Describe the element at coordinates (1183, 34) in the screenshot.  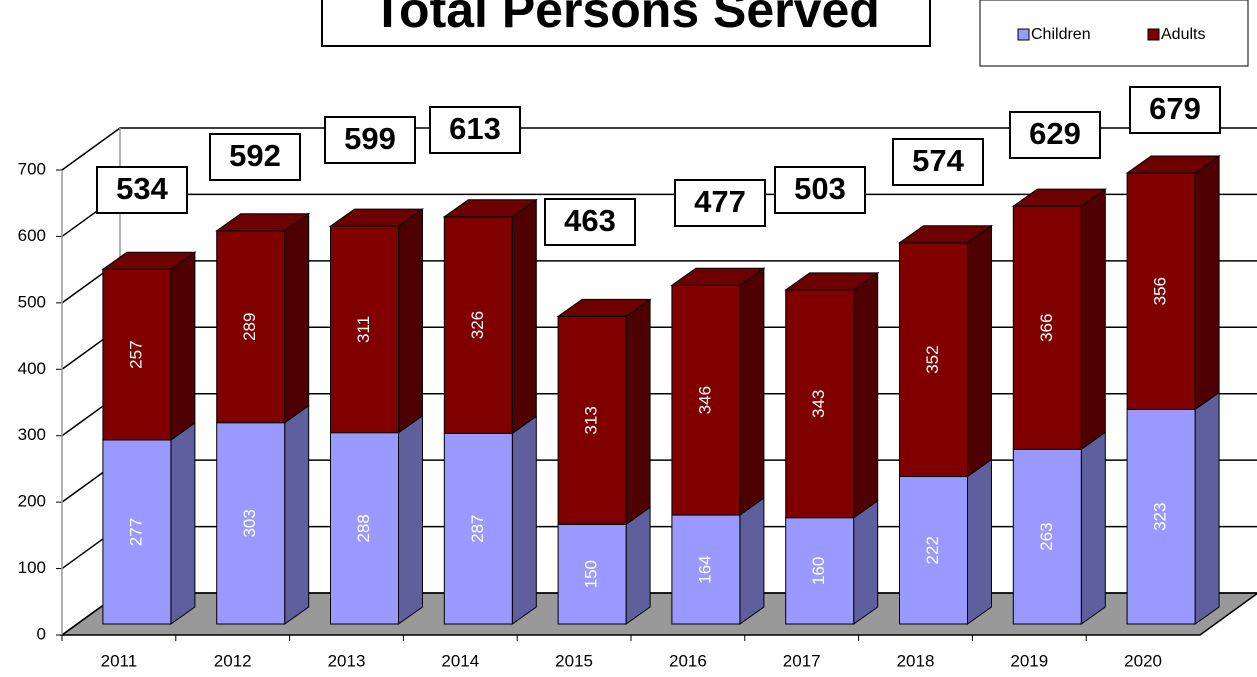
I see `legend-label: Adults` at that location.